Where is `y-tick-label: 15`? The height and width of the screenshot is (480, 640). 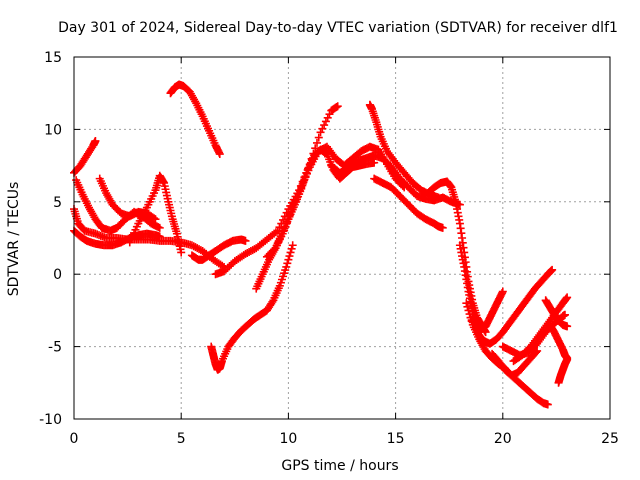 y-tick-label: 15 is located at coordinates (53, 58).